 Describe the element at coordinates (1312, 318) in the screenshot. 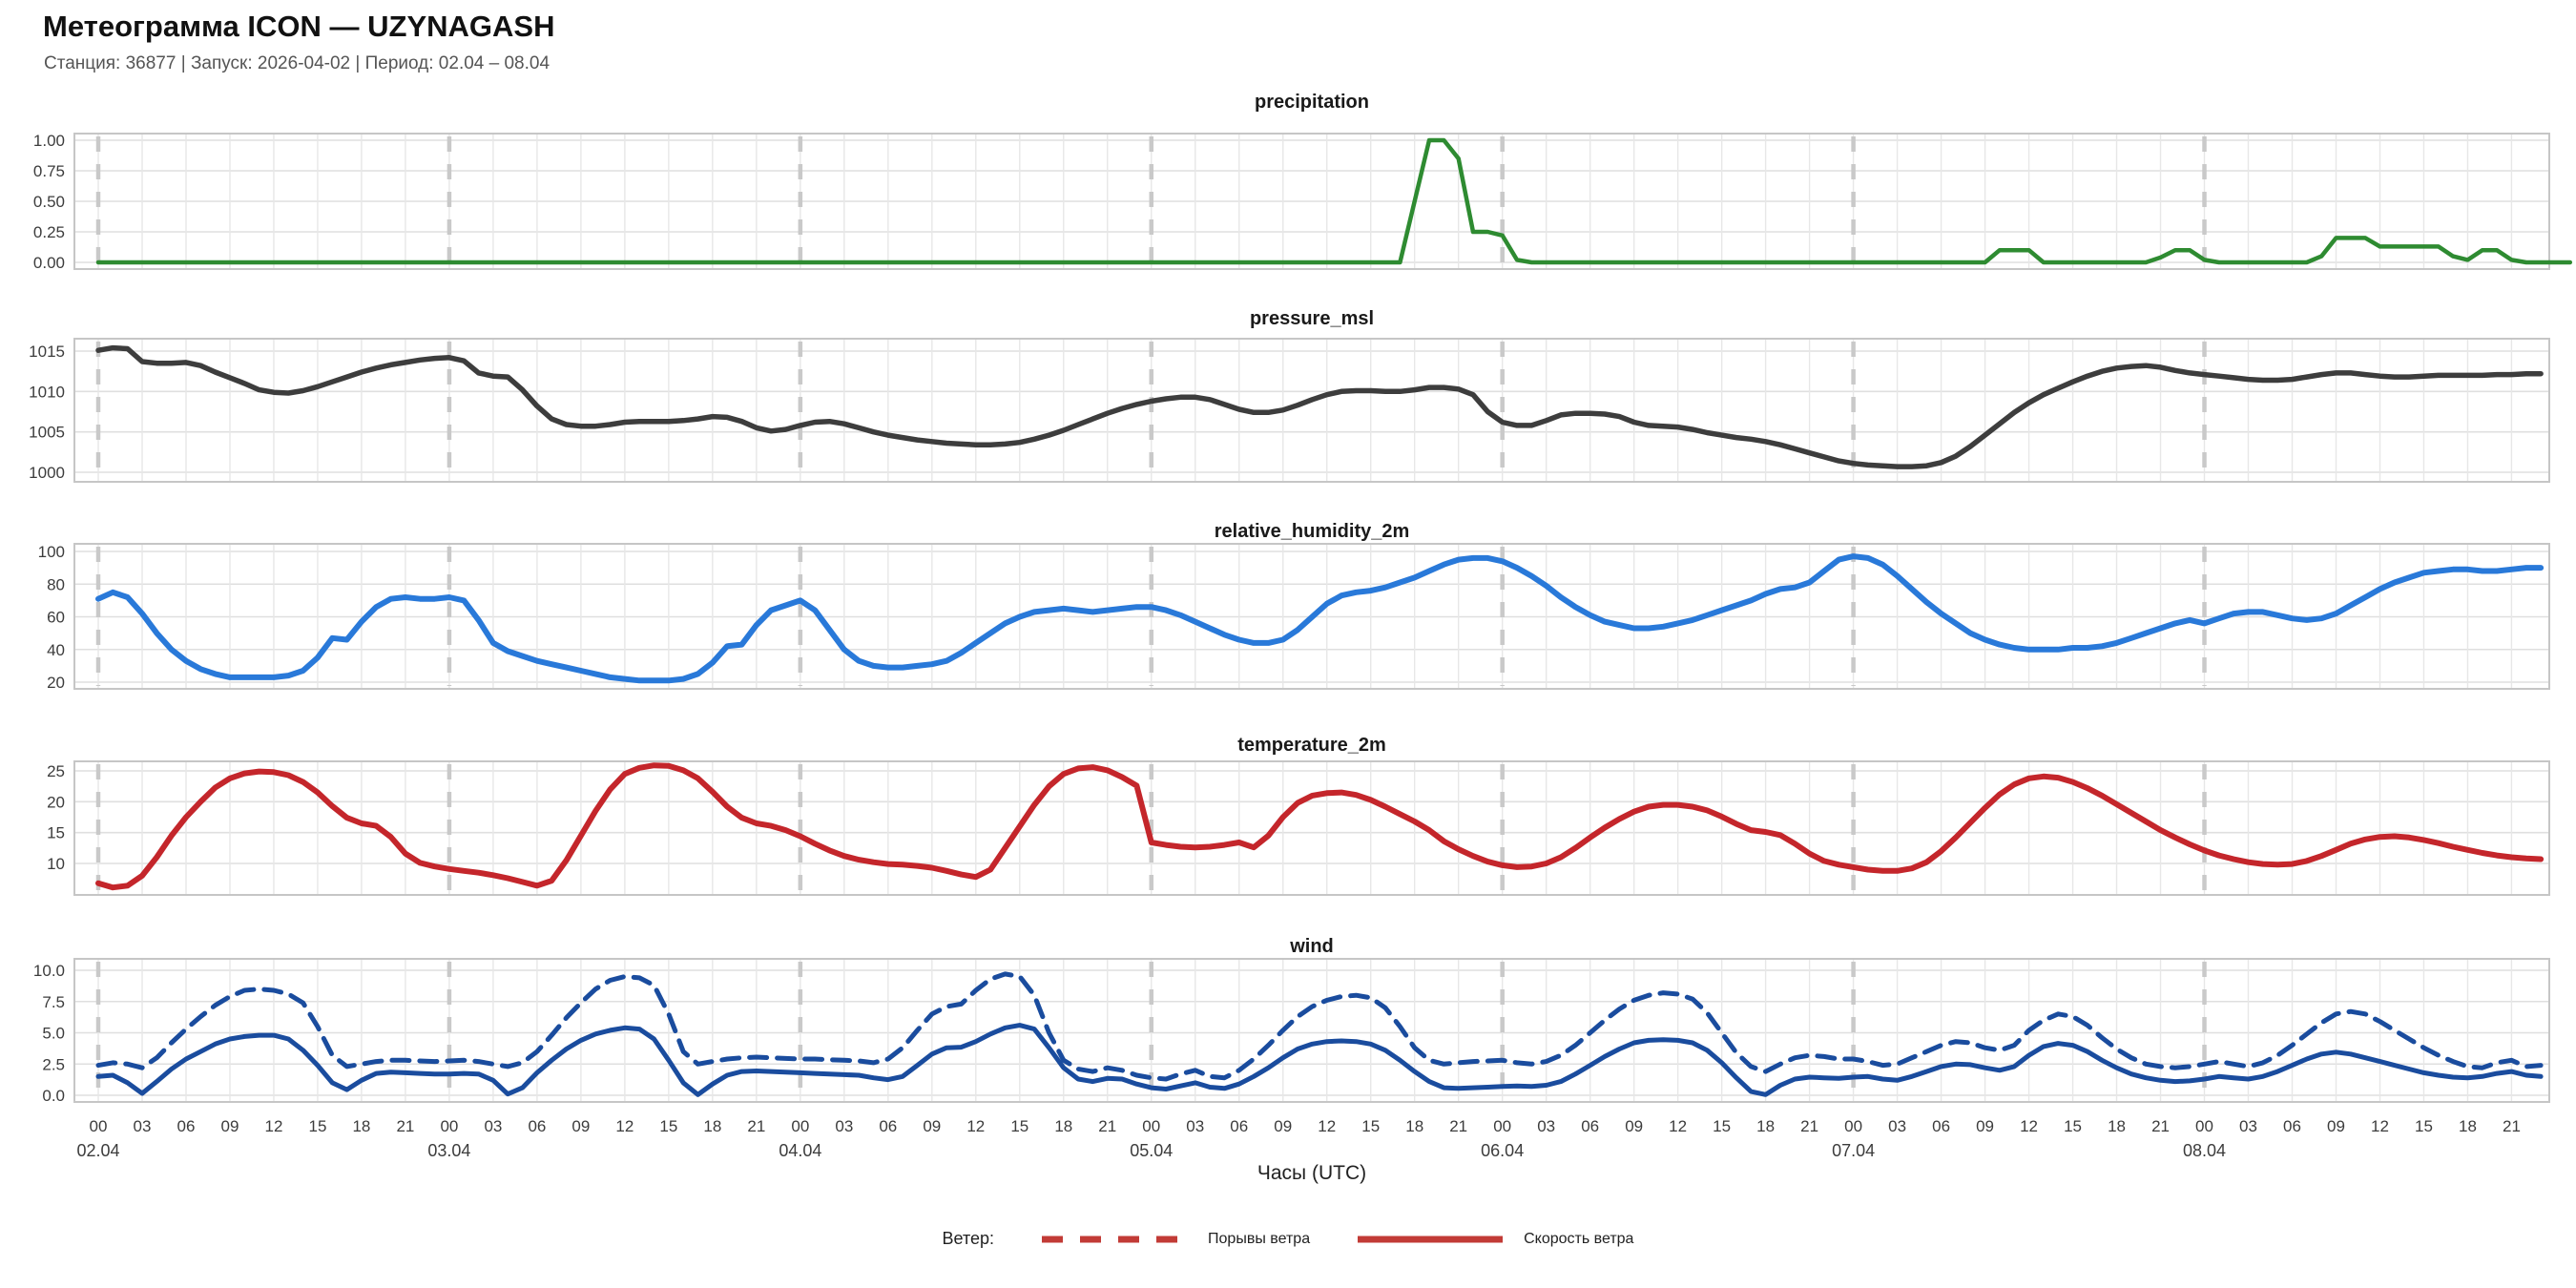

I see `panel-title-pressure: pressure_msl` at that location.